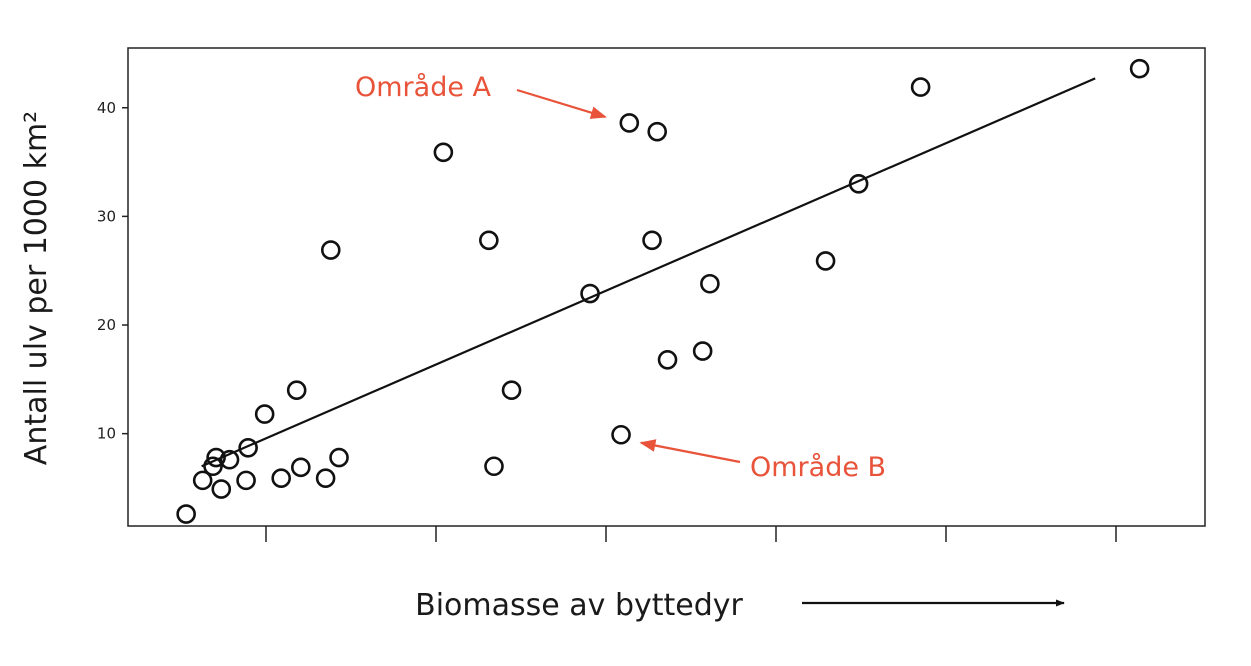 This screenshot has width=1251, height=666. I want to click on y-tick-label: 10, so click(106, 434).